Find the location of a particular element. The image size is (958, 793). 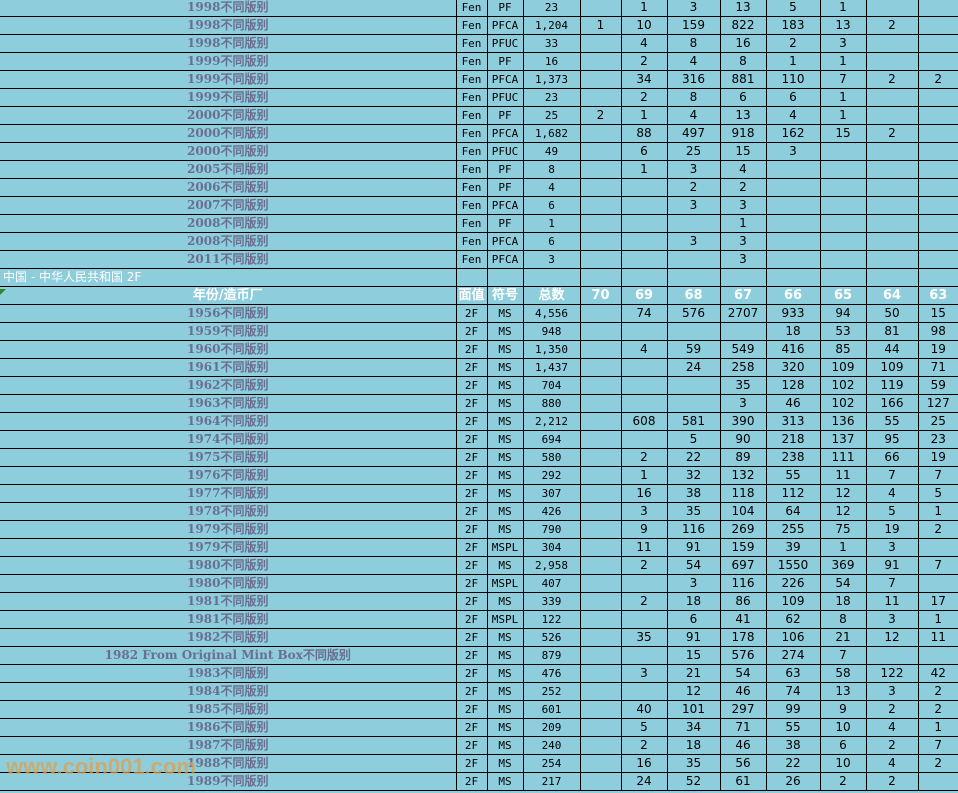

year-mint-cell: 1999不同版别 is located at coordinates (228, 79).